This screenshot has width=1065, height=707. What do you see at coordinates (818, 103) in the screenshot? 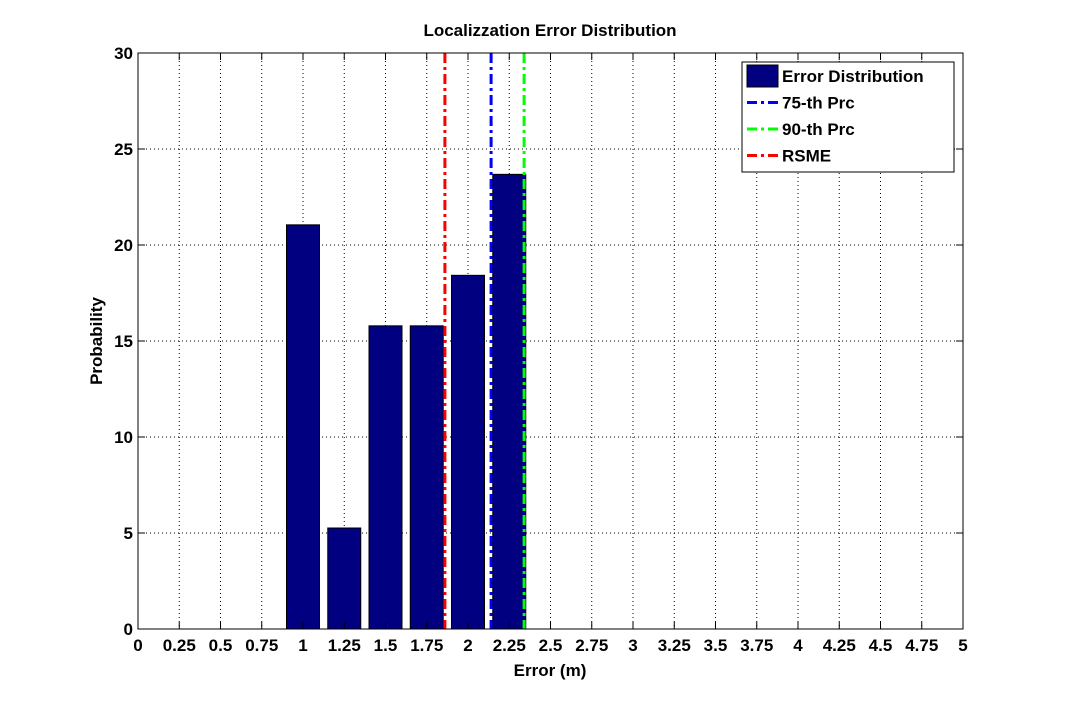
I see `legend-label: 75-th Prc` at bounding box center [818, 103].